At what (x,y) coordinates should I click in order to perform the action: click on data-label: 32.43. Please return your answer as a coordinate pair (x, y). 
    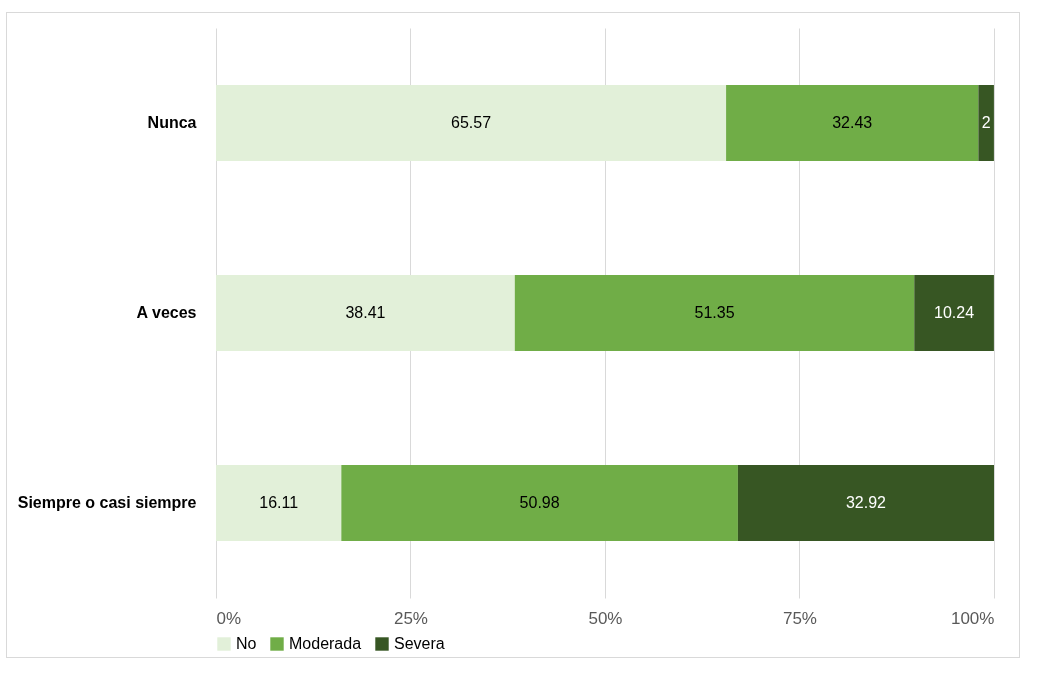
    Looking at the image, I should click on (852, 122).